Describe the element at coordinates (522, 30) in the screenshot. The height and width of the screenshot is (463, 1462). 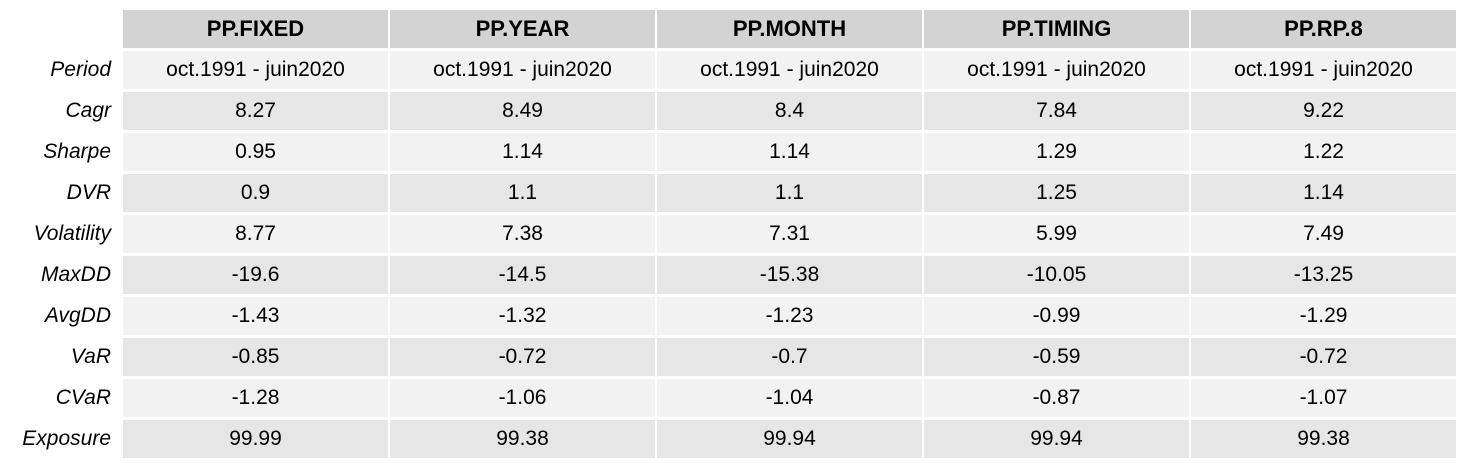
I see `column-header-pp-year: PP.YEAR` at that location.